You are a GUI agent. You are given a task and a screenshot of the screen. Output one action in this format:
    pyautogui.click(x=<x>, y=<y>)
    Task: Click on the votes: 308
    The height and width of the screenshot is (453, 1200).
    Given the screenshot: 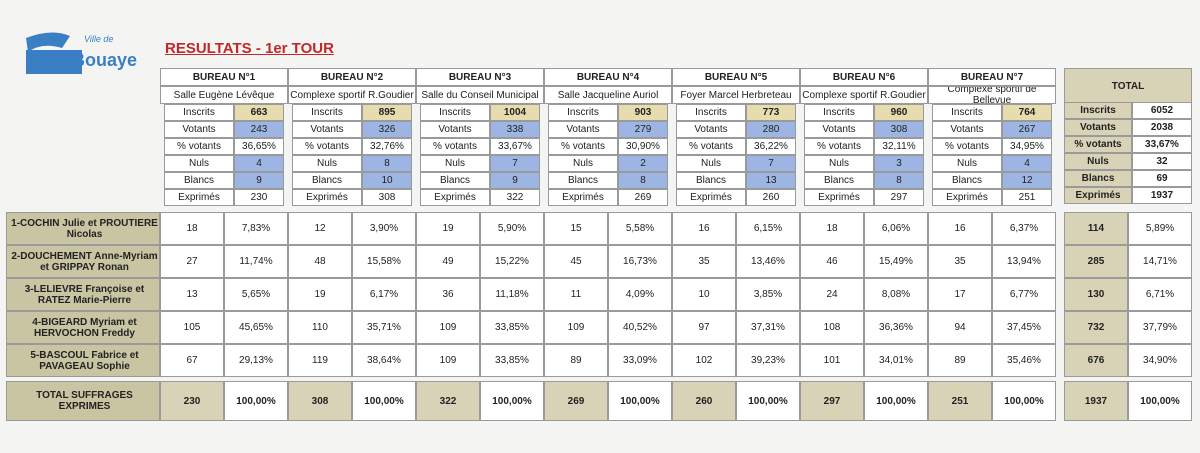 What is the action you would take?
    pyautogui.click(x=320, y=401)
    